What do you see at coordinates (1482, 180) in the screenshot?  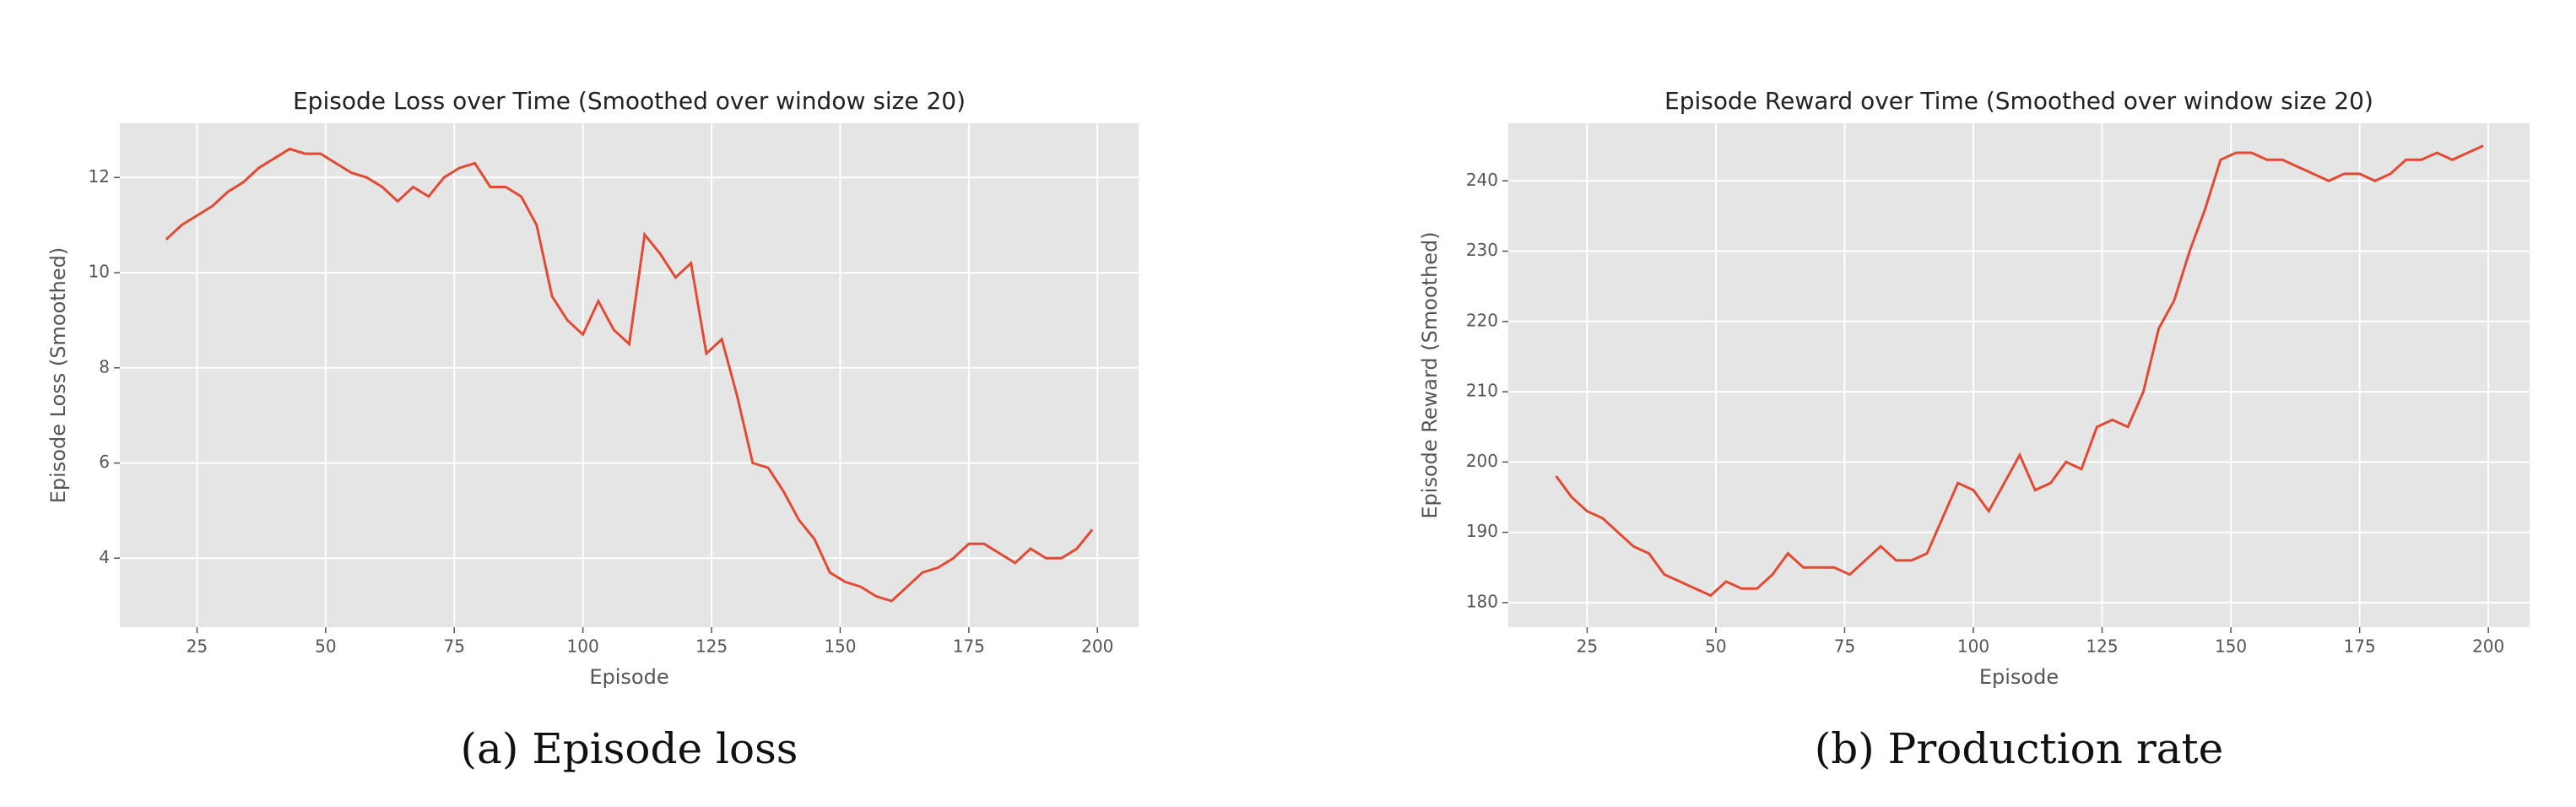 I see `y-tick-label: 240` at bounding box center [1482, 180].